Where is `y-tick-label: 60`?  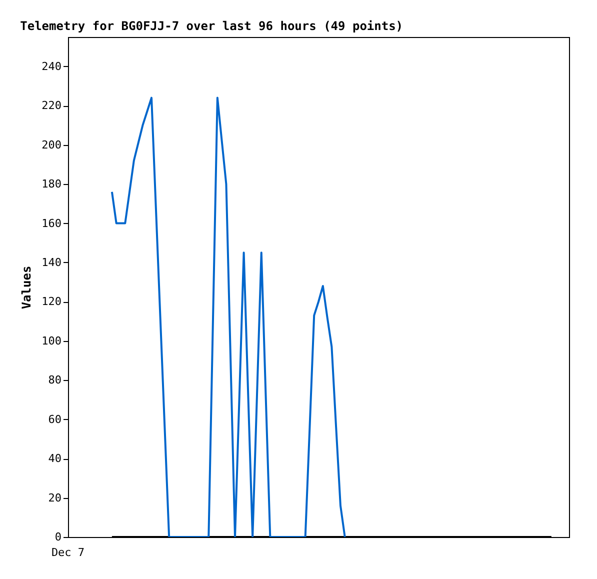 y-tick-label: 60 is located at coordinates (55, 419).